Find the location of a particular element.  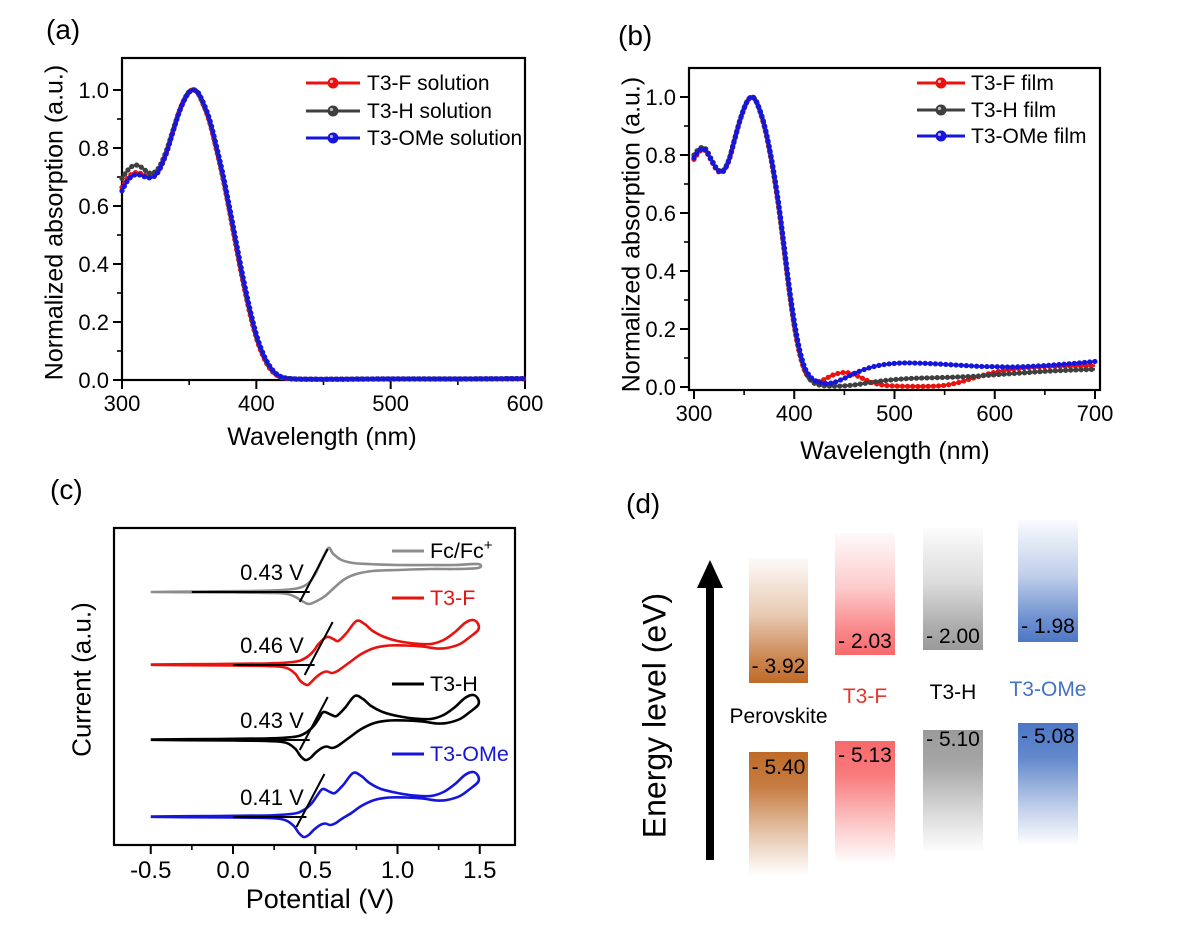

legend-label-T3-F solution: T3-F solution is located at coordinates (428, 83).